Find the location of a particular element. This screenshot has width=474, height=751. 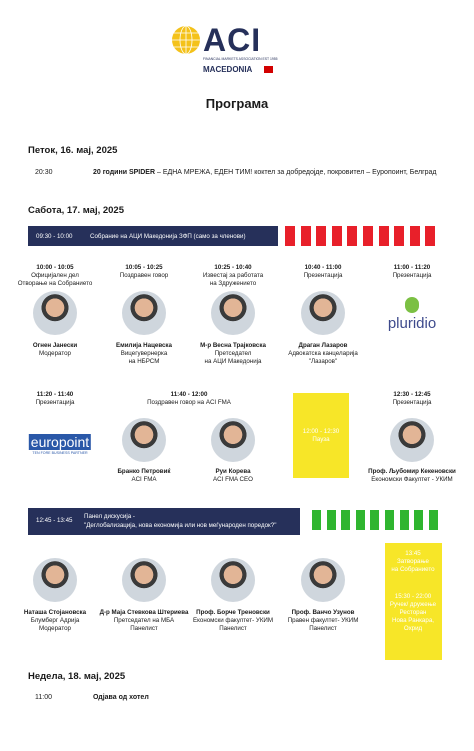

lunch-title: Охрид is located at coordinates (413, 628).